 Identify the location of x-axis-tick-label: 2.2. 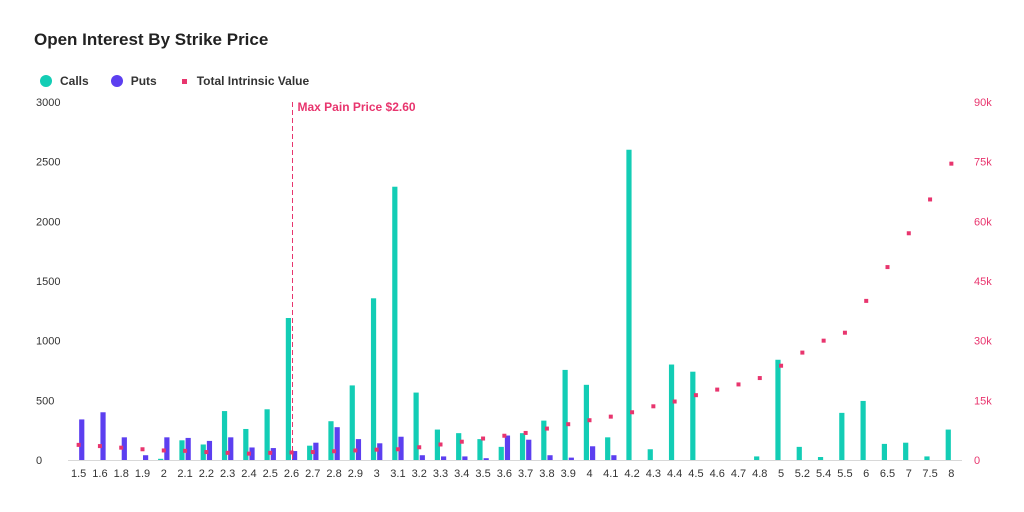
(206, 474).